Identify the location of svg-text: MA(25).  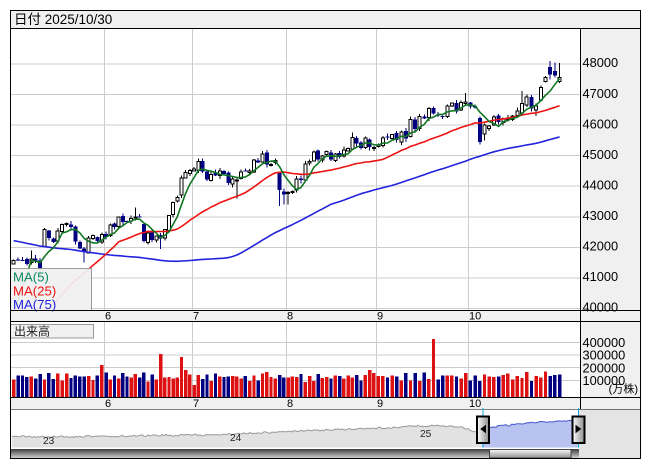
(34, 291).